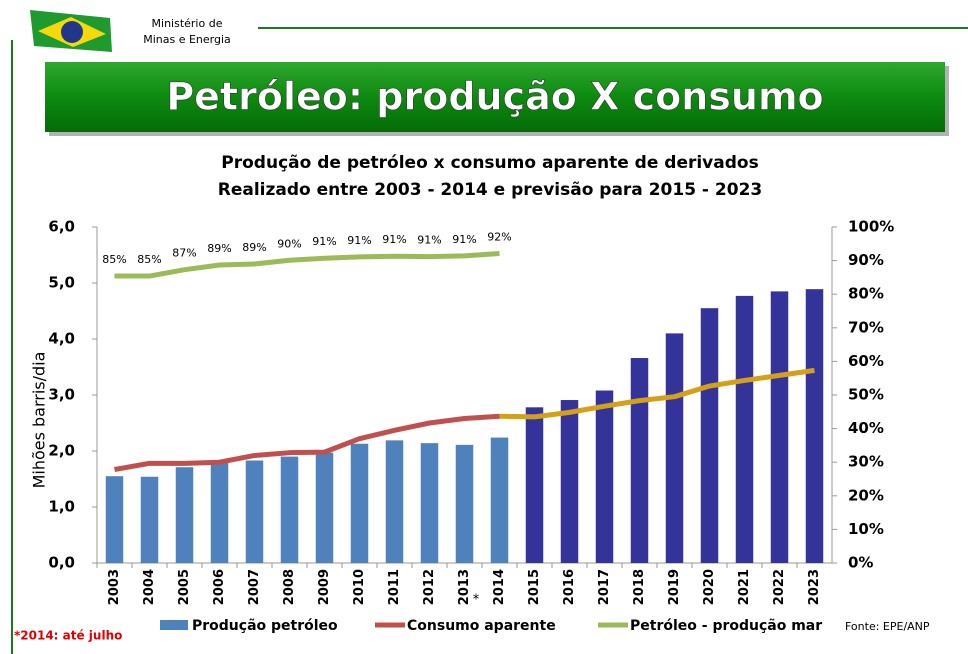 The image size is (968, 654). Describe the element at coordinates (866, 327) in the screenshot. I see `y2-tick-label: 70%` at that location.